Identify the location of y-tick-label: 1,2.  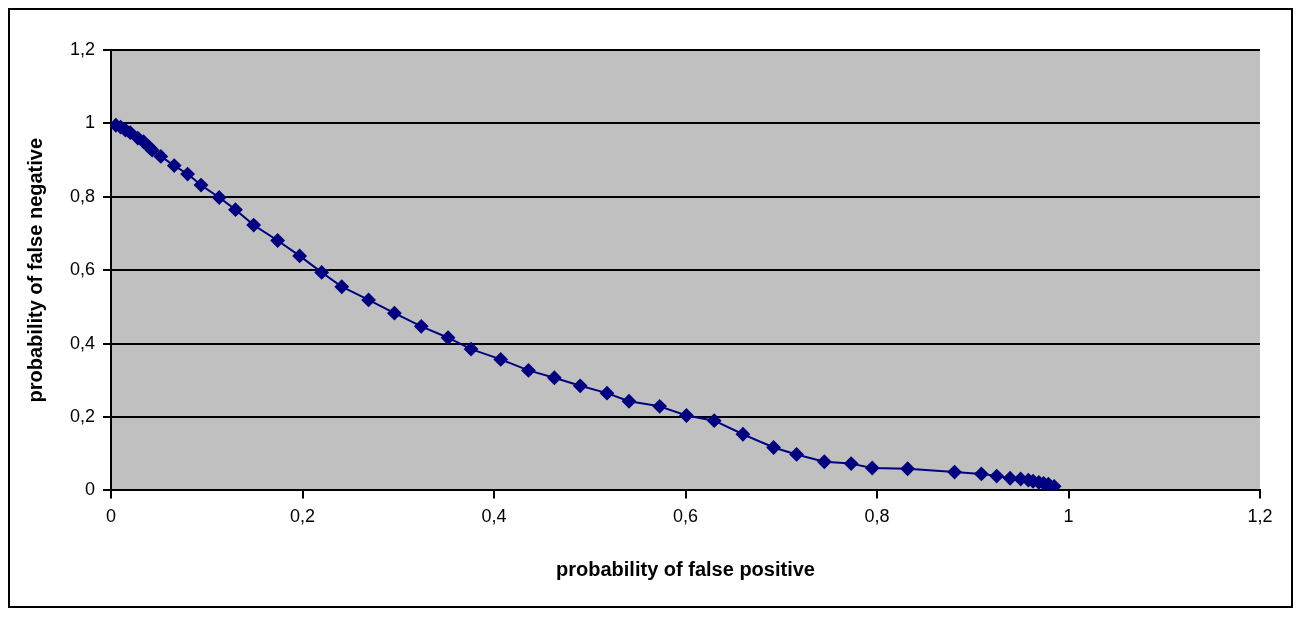
(82, 48).